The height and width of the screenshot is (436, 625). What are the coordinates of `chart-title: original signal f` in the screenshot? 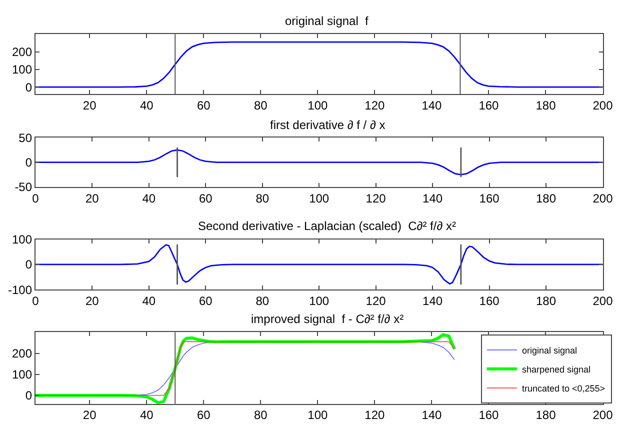 It's located at (327, 21).